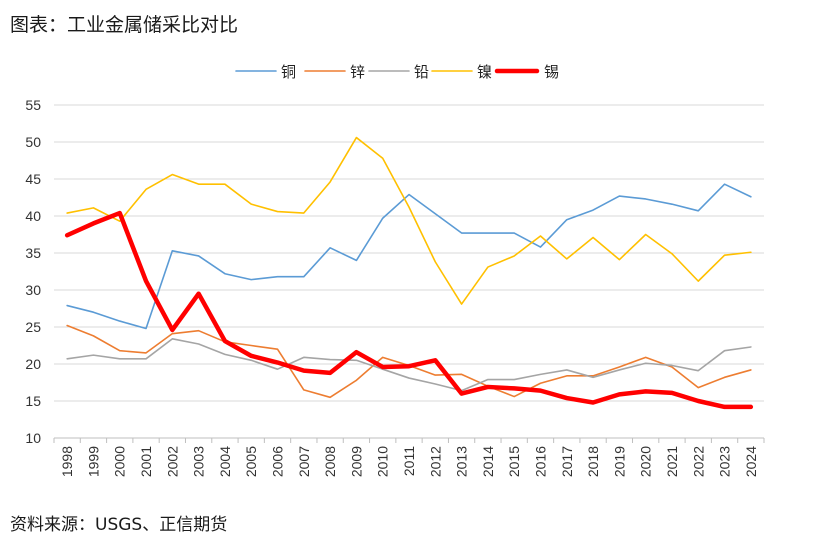  I want to click on y-tick-label: 25, so click(33, 327).